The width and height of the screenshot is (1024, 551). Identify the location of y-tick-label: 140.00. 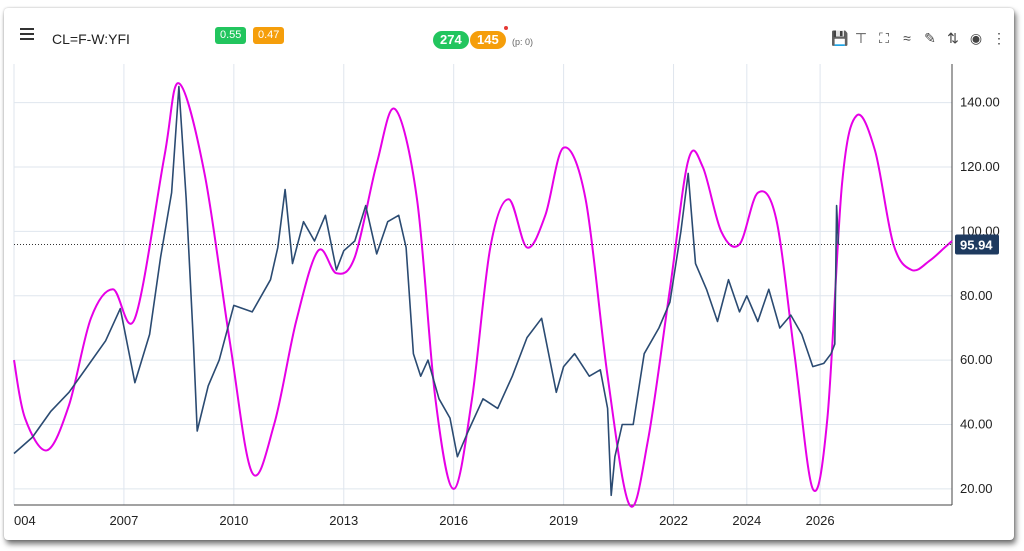
(980, 102).